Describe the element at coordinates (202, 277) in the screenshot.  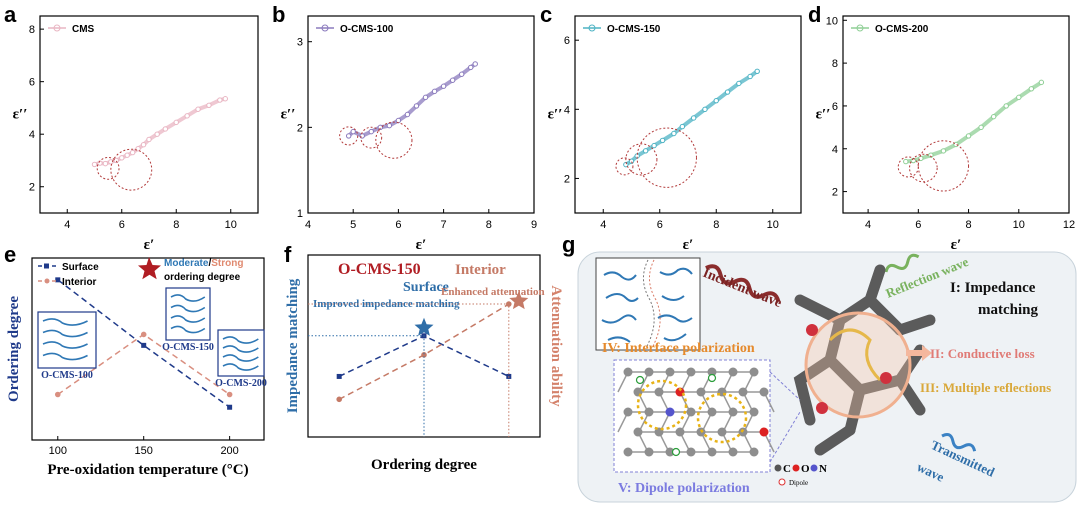
I see `ordering-legend-title-2: ordering degree` at that location.